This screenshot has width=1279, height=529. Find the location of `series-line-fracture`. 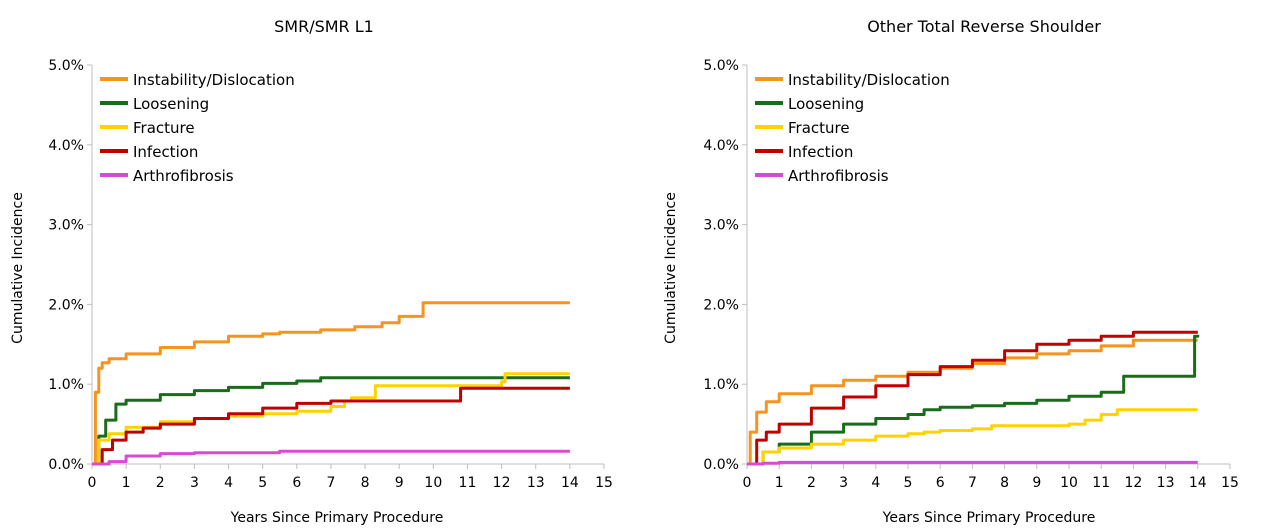

series-line-fracture is located at coordinates (972, 437).